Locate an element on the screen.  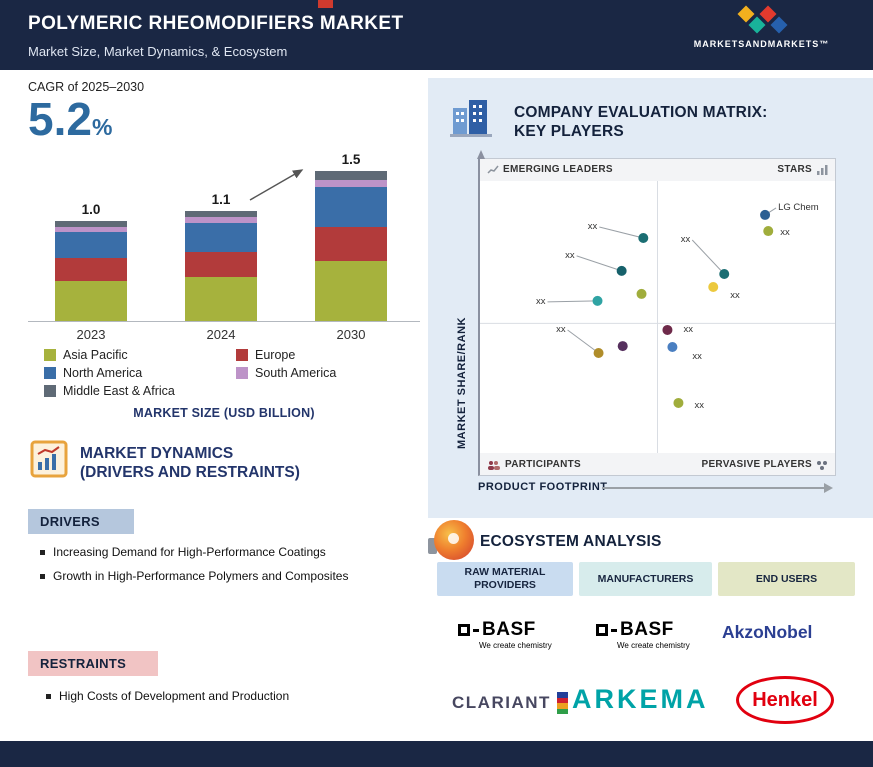
ecosystem-icon is located at coordinates (454, 540).